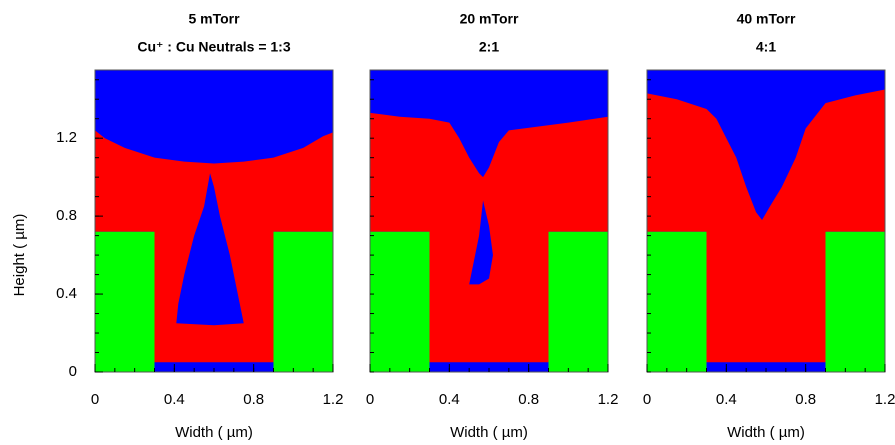 This screenshot has width=895, height=445. Describe the element at coordinates (489, 19) in the screenshot. I see `panel-title: 20 mTorr` at that location.